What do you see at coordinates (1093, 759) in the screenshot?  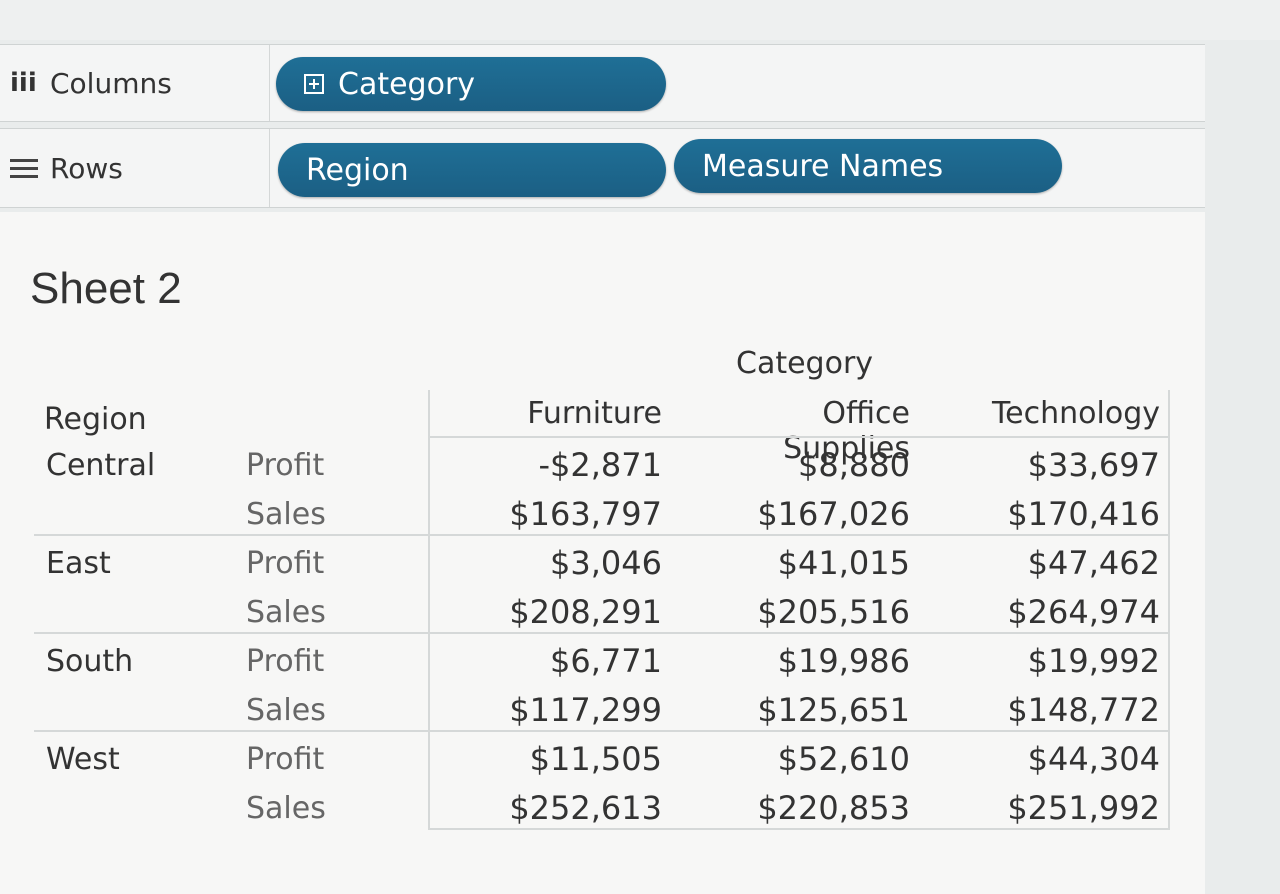 I see `table-cell: $44,304` at bounding box center [1093, 759].